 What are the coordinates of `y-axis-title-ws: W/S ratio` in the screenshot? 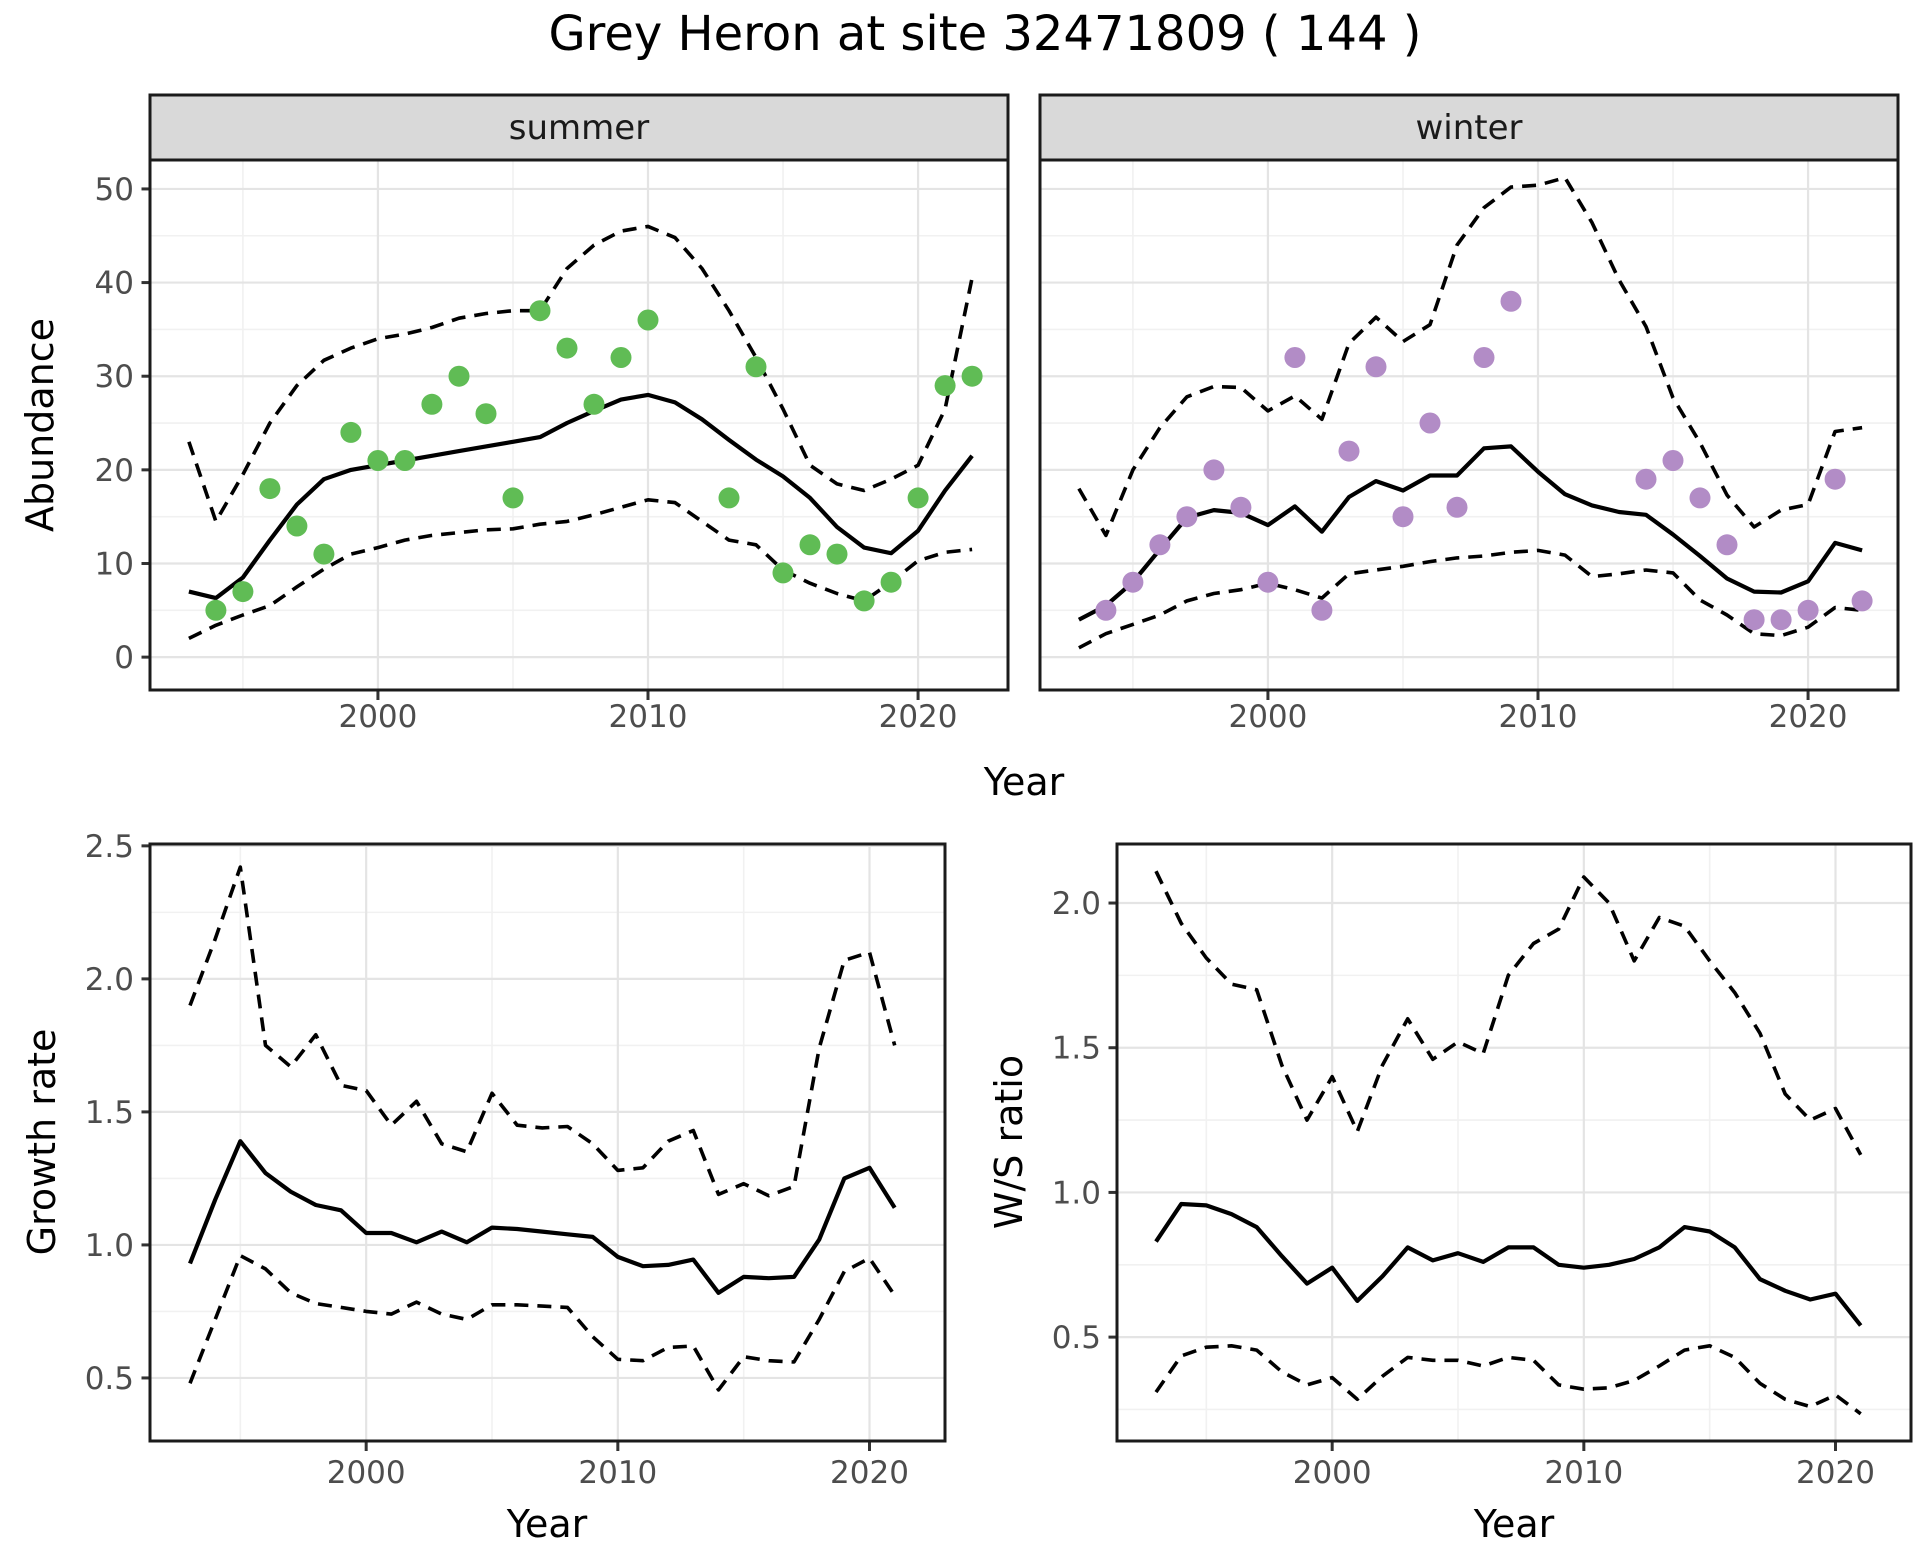 It's located at (1009, 1142).